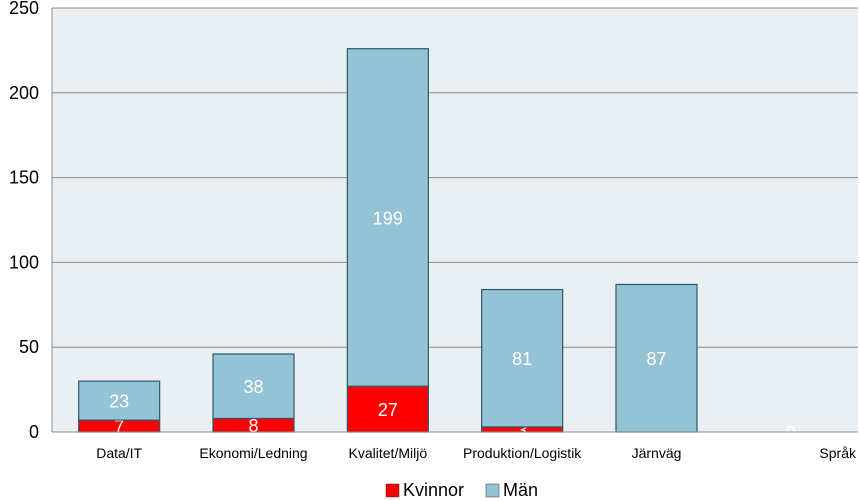 Image resolution: width=860 pixels, height=501 pixels. What do you see at coordinates (522, 453) in the screenshot?
I see `x-tick-label: Produktion/Logistik` at bounding box center [522, 453].